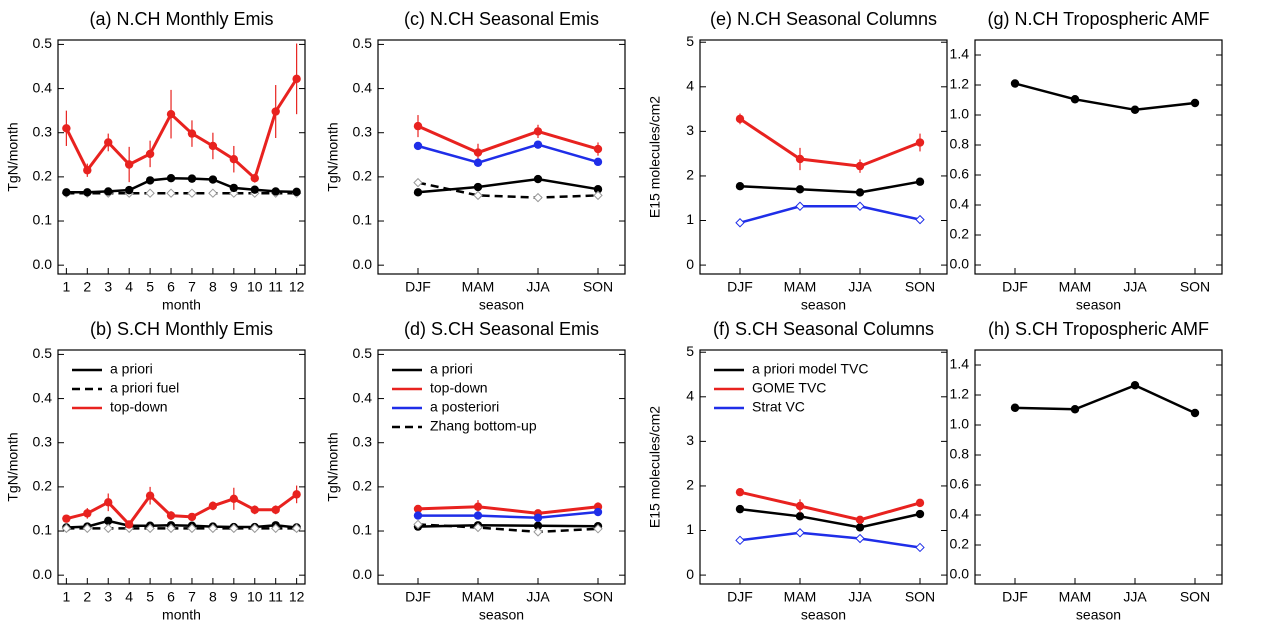 The image size is (1269, 625). What do you see at coordinates (1098, 305) in the screenshot?
I see `x-axis-label: season` at bounding box center [1098, 305].